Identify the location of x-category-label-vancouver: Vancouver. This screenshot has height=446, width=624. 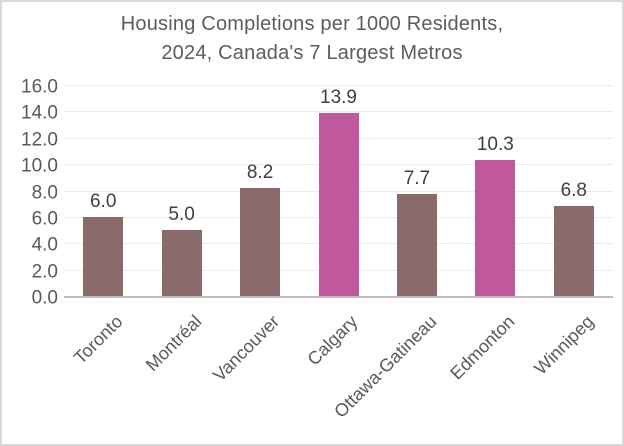
(246, 348).